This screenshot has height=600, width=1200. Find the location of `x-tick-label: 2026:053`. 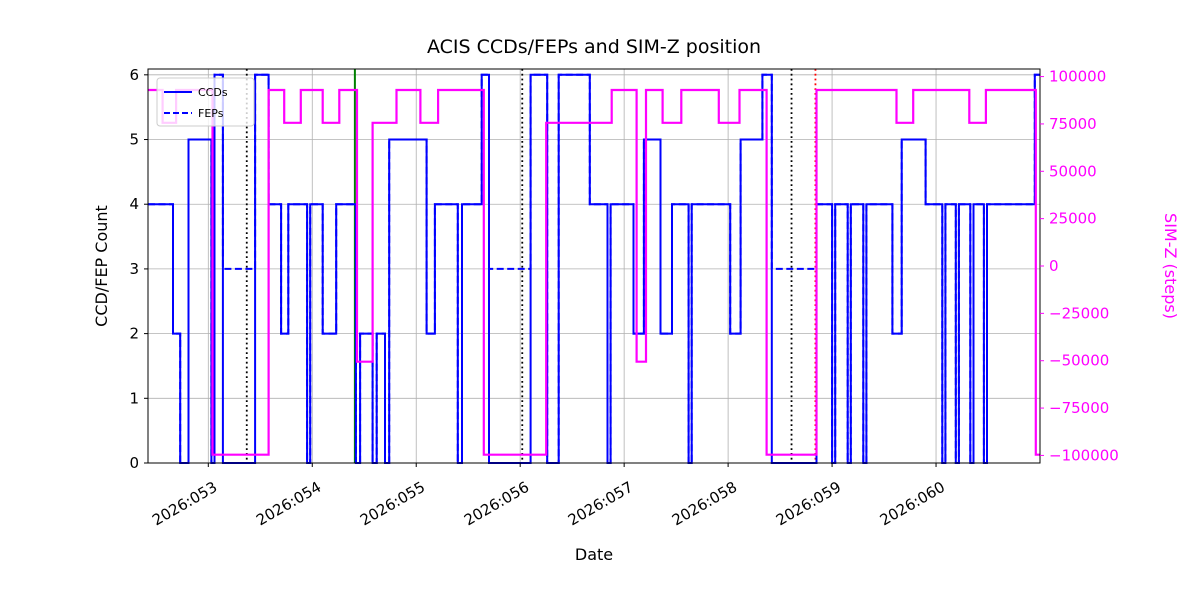

x-tick-label: 2026:053 is located at coordinates (184, 504).